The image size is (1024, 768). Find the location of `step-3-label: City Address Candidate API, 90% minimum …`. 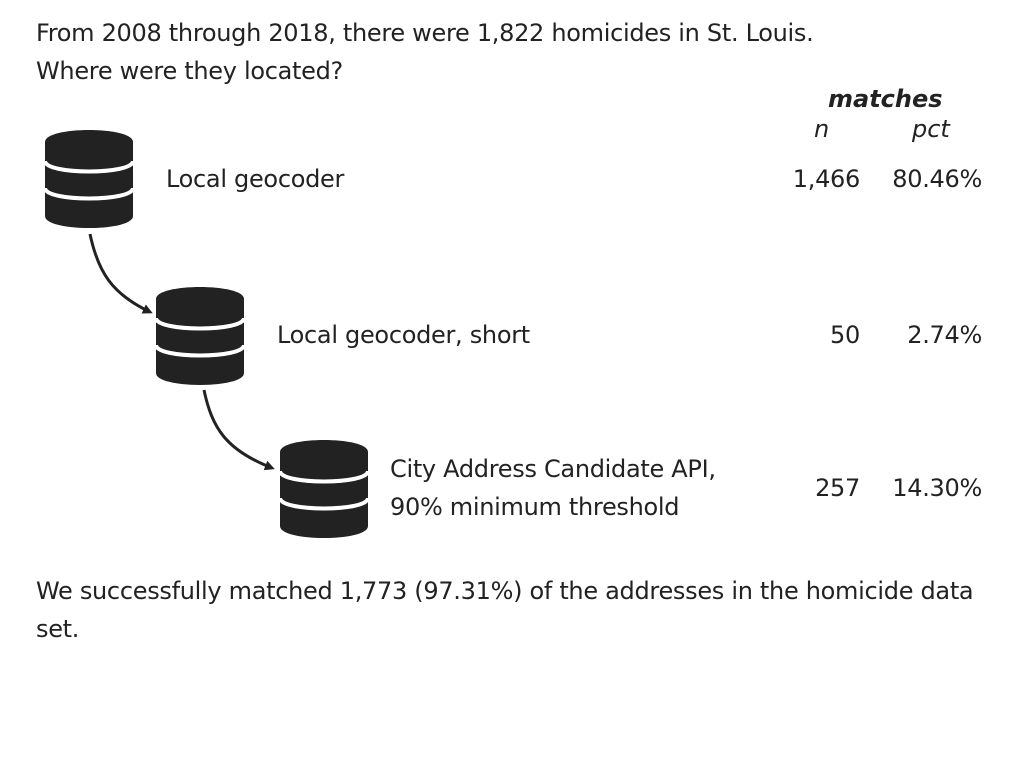

step-3-label: City Address Candidate API, 90% minimum … is located at coordinates (553, 488).